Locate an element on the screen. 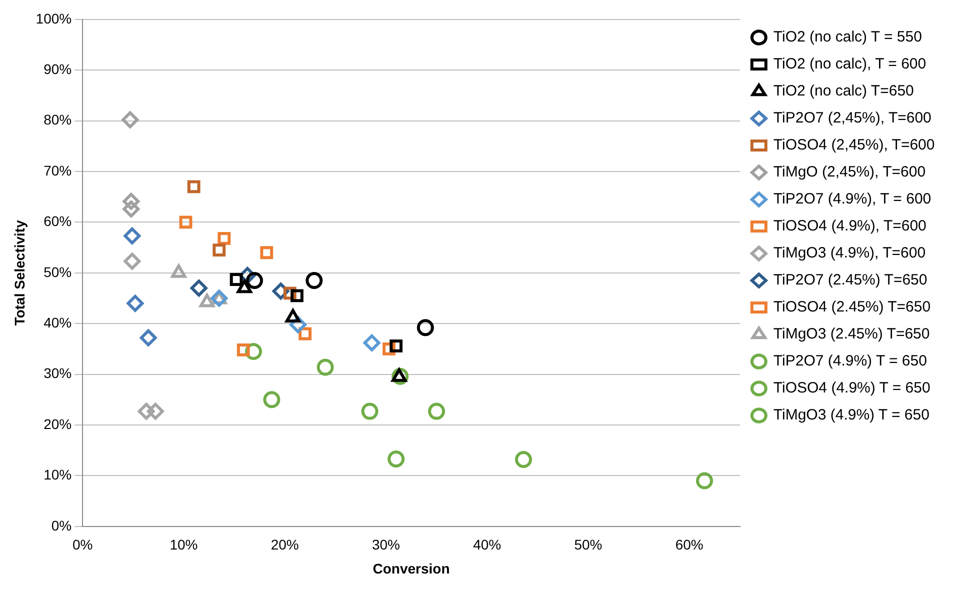 The height and width of the screenshot is (590, 953). legend-label: TiOSO4 (4.9%), T=600 is located at coordinates (849, 226).